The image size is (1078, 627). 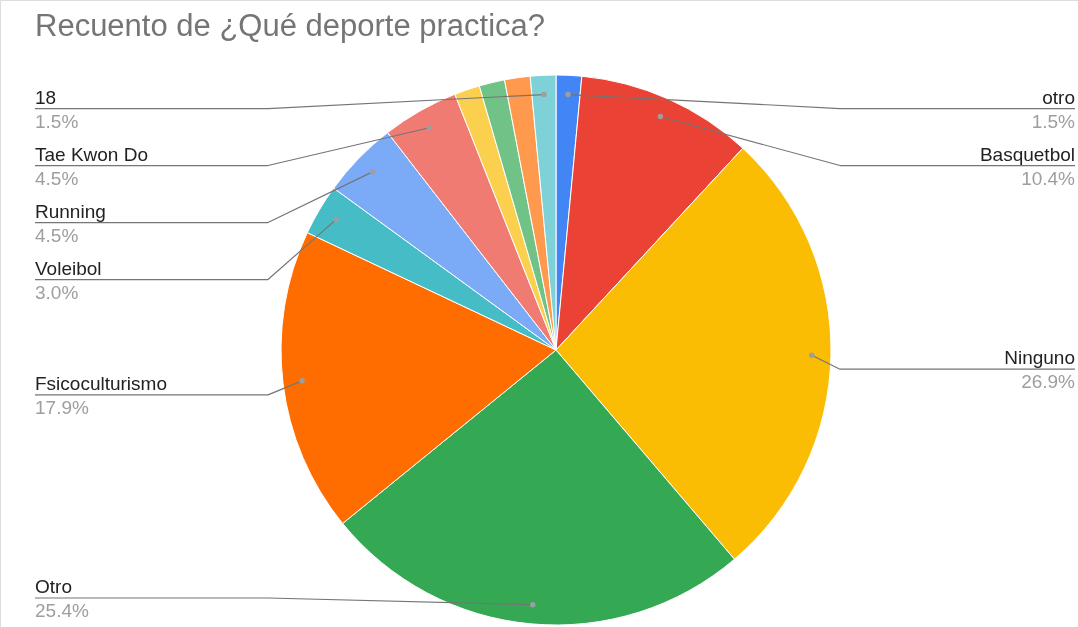 I want to click on slice-label: 18, so click(x=46, y=97).